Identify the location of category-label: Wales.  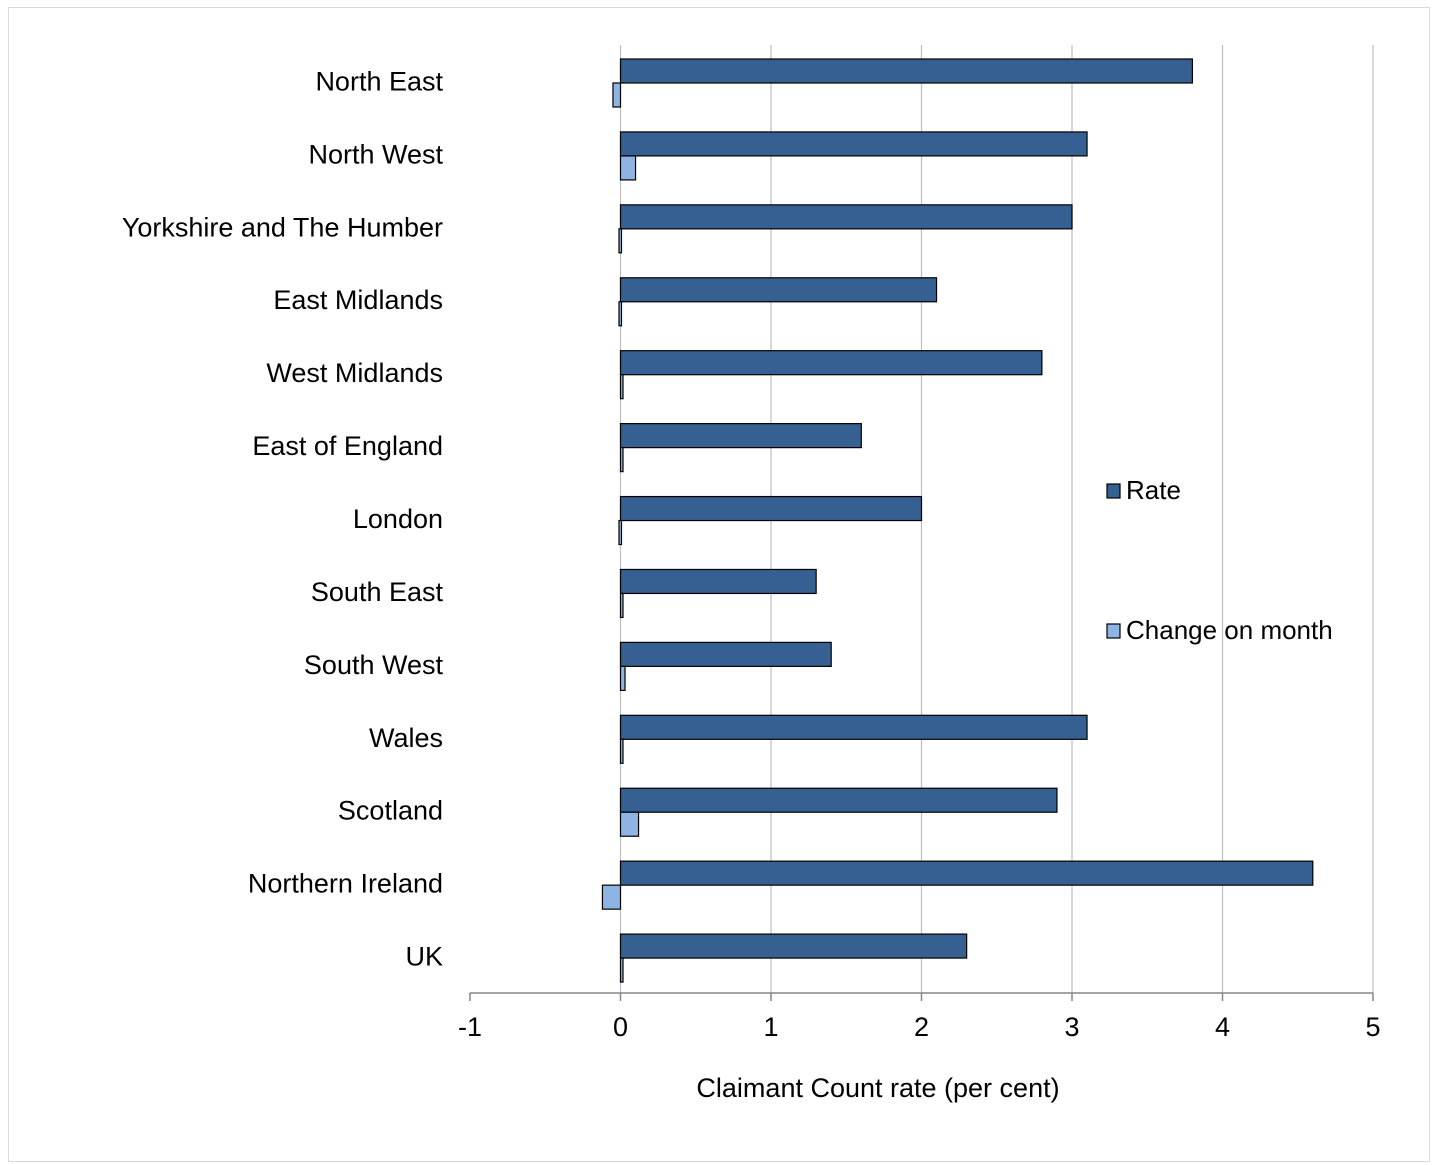
(406, 738).